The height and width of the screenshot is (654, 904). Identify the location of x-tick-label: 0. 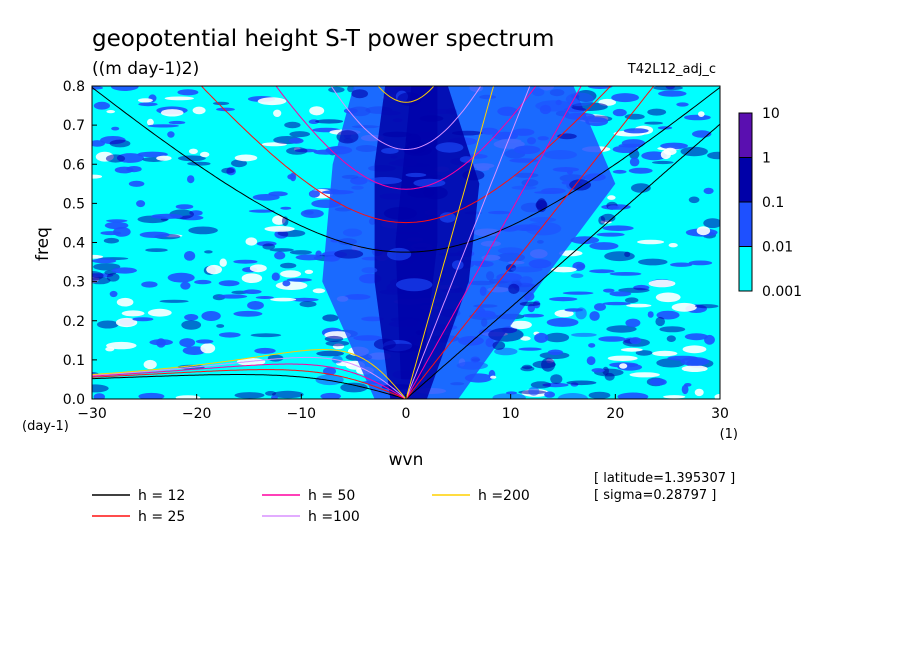
(406, 414).